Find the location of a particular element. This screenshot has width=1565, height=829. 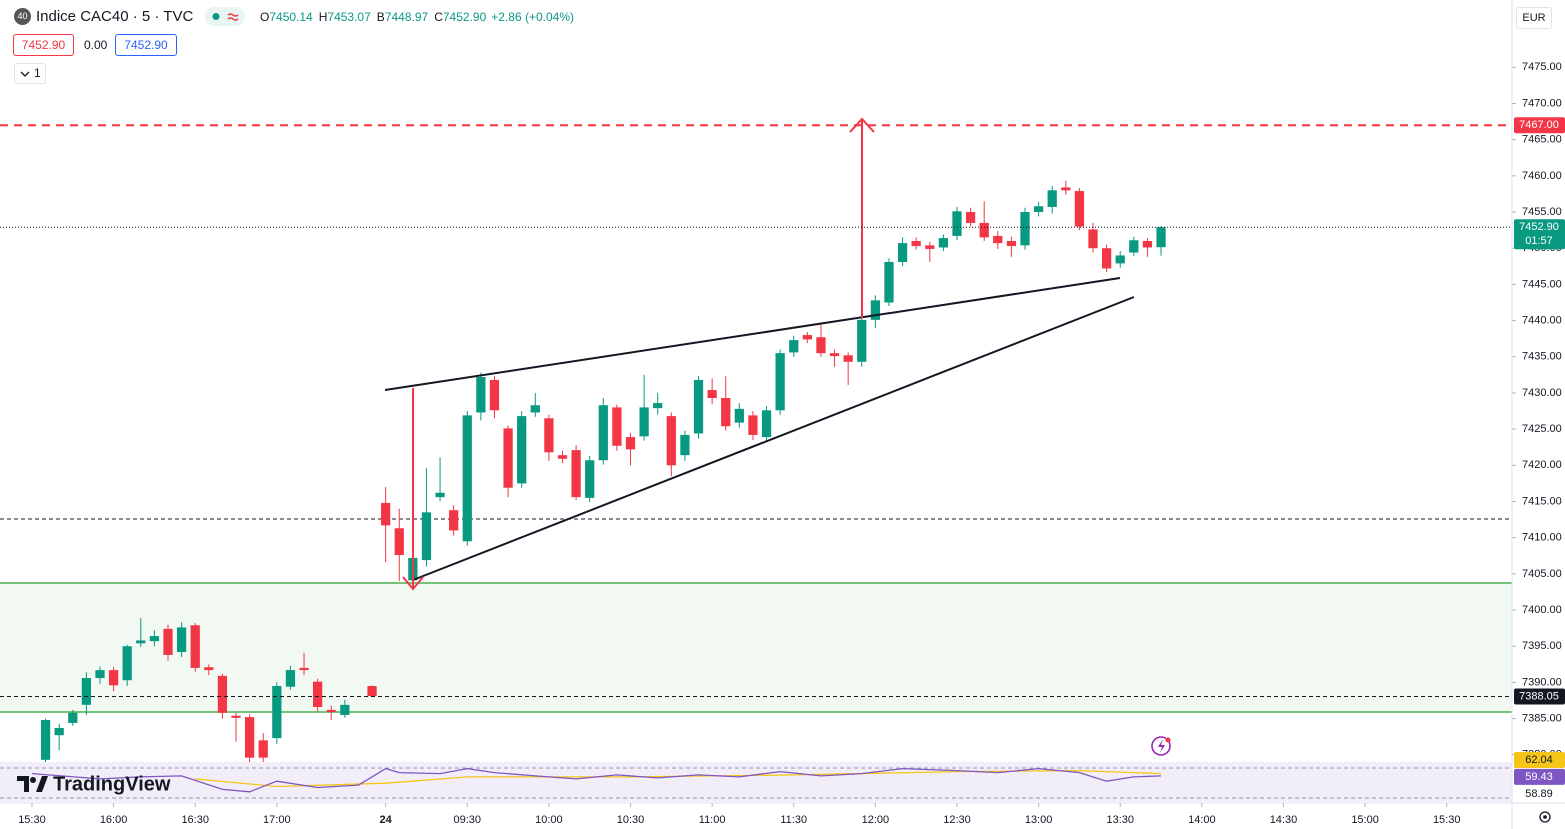

indicators-count: 1 is located at coordinates (37, 73).